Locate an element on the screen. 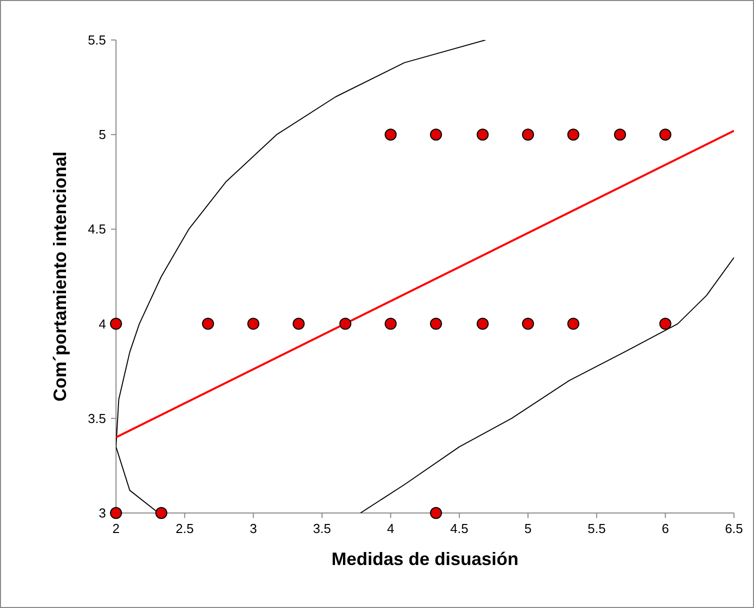  x-tick-label: 3 is located at coordinates (253, 528).